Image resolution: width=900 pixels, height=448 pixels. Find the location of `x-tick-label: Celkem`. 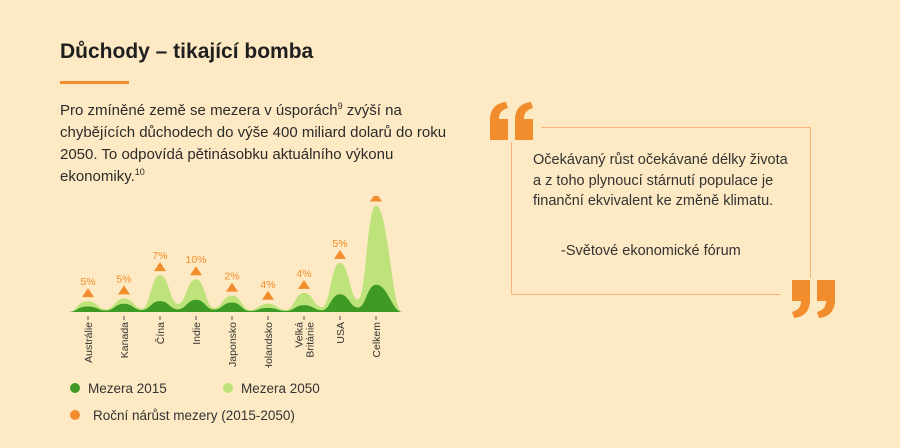

x-tick-label: Celkem is located at coordinates (377, 337).